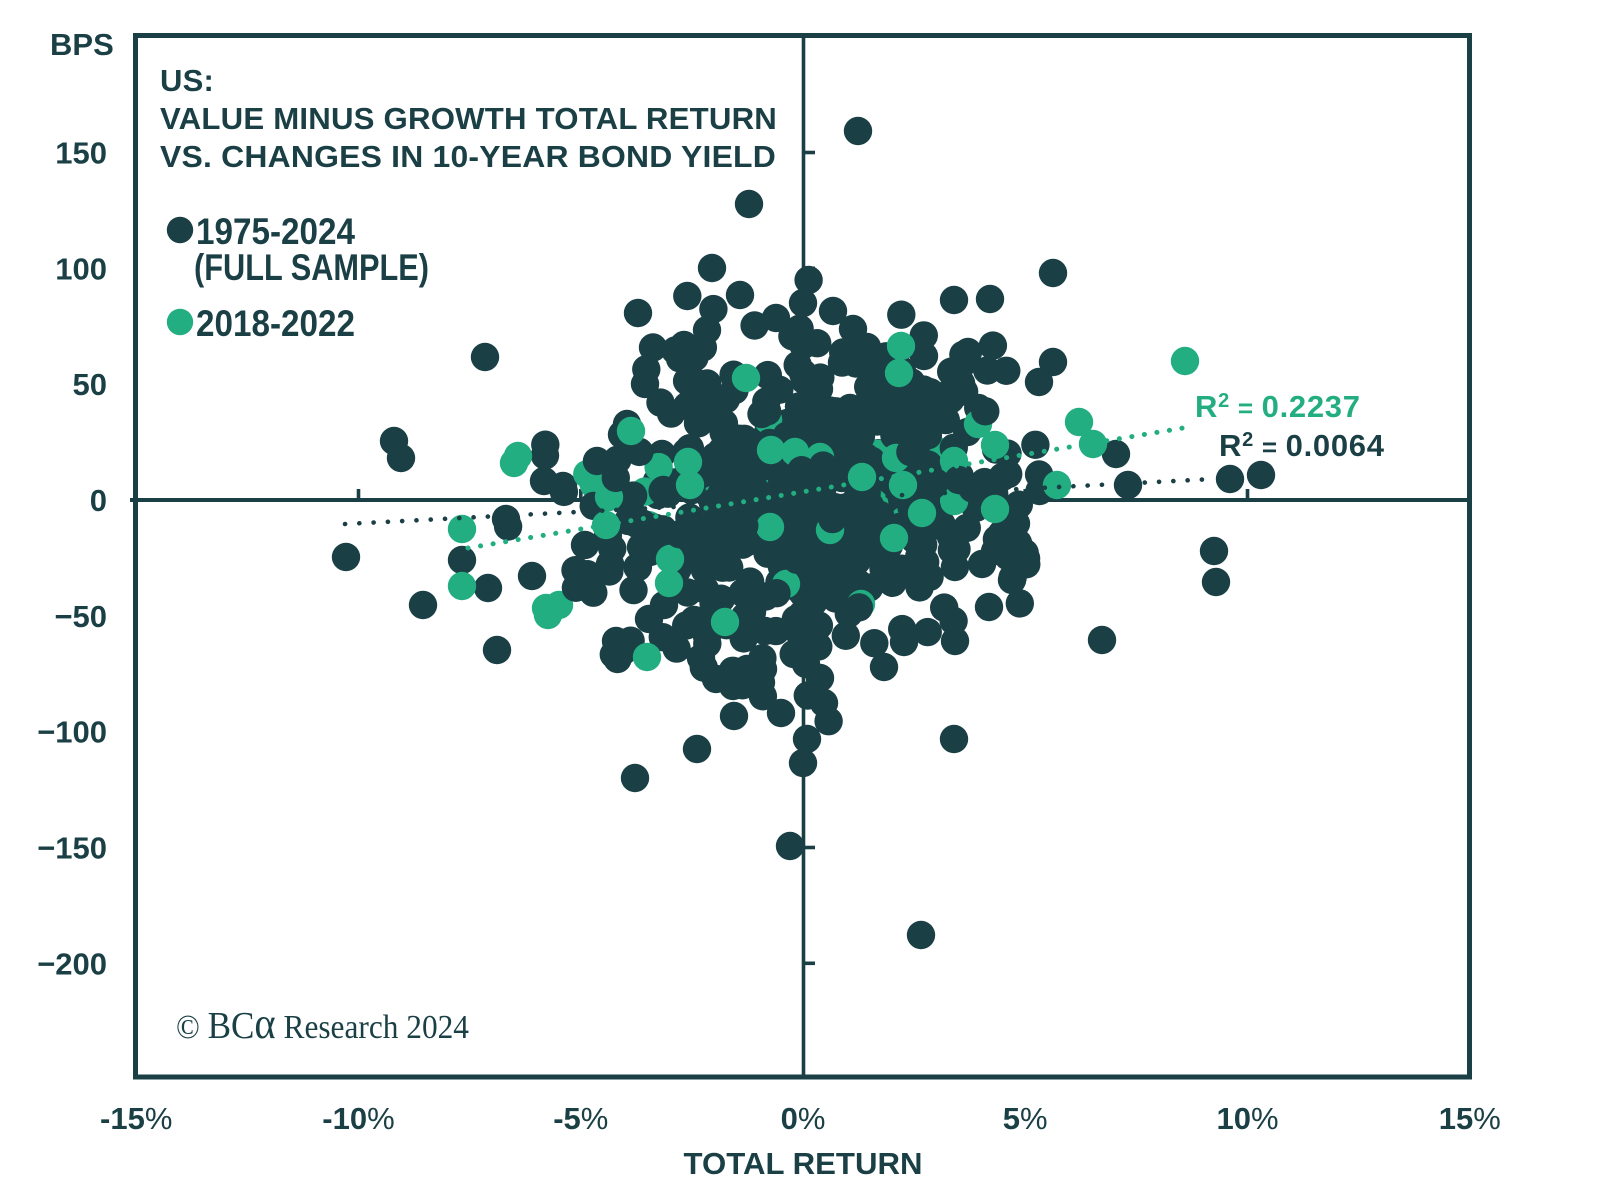  I want to click on svg-text: US:, so click(187, 80).